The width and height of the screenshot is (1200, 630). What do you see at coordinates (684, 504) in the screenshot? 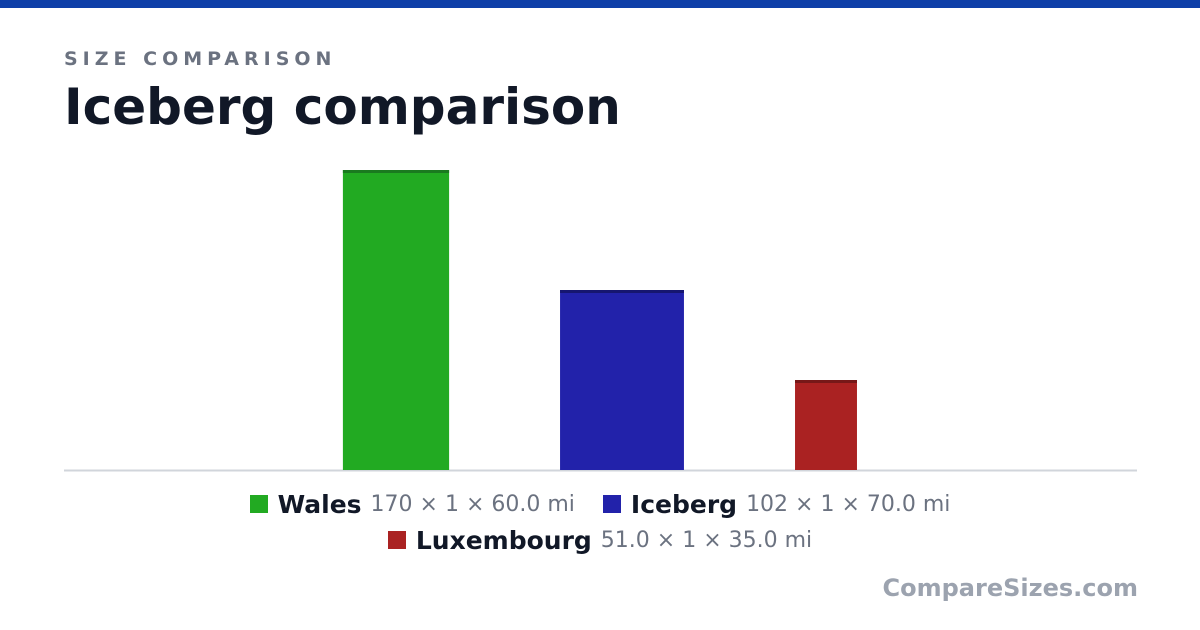
I see `legend-name-iceberg: Iceberg` at bounding box center [684, 504].